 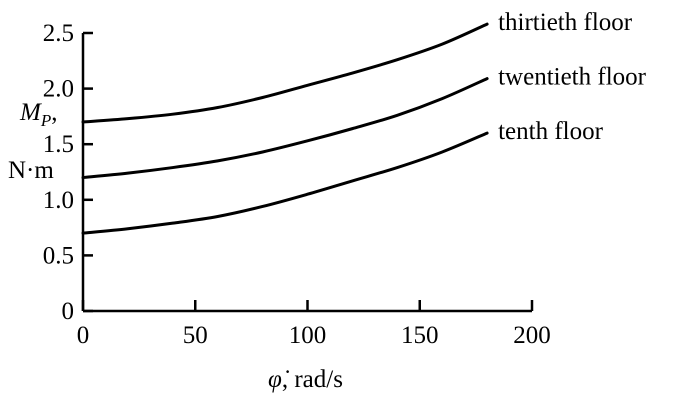 What do you see at coordinates (195, 335) in the screenshot?
I see `x-tick-label: 50` at bounding box center [195, 335].